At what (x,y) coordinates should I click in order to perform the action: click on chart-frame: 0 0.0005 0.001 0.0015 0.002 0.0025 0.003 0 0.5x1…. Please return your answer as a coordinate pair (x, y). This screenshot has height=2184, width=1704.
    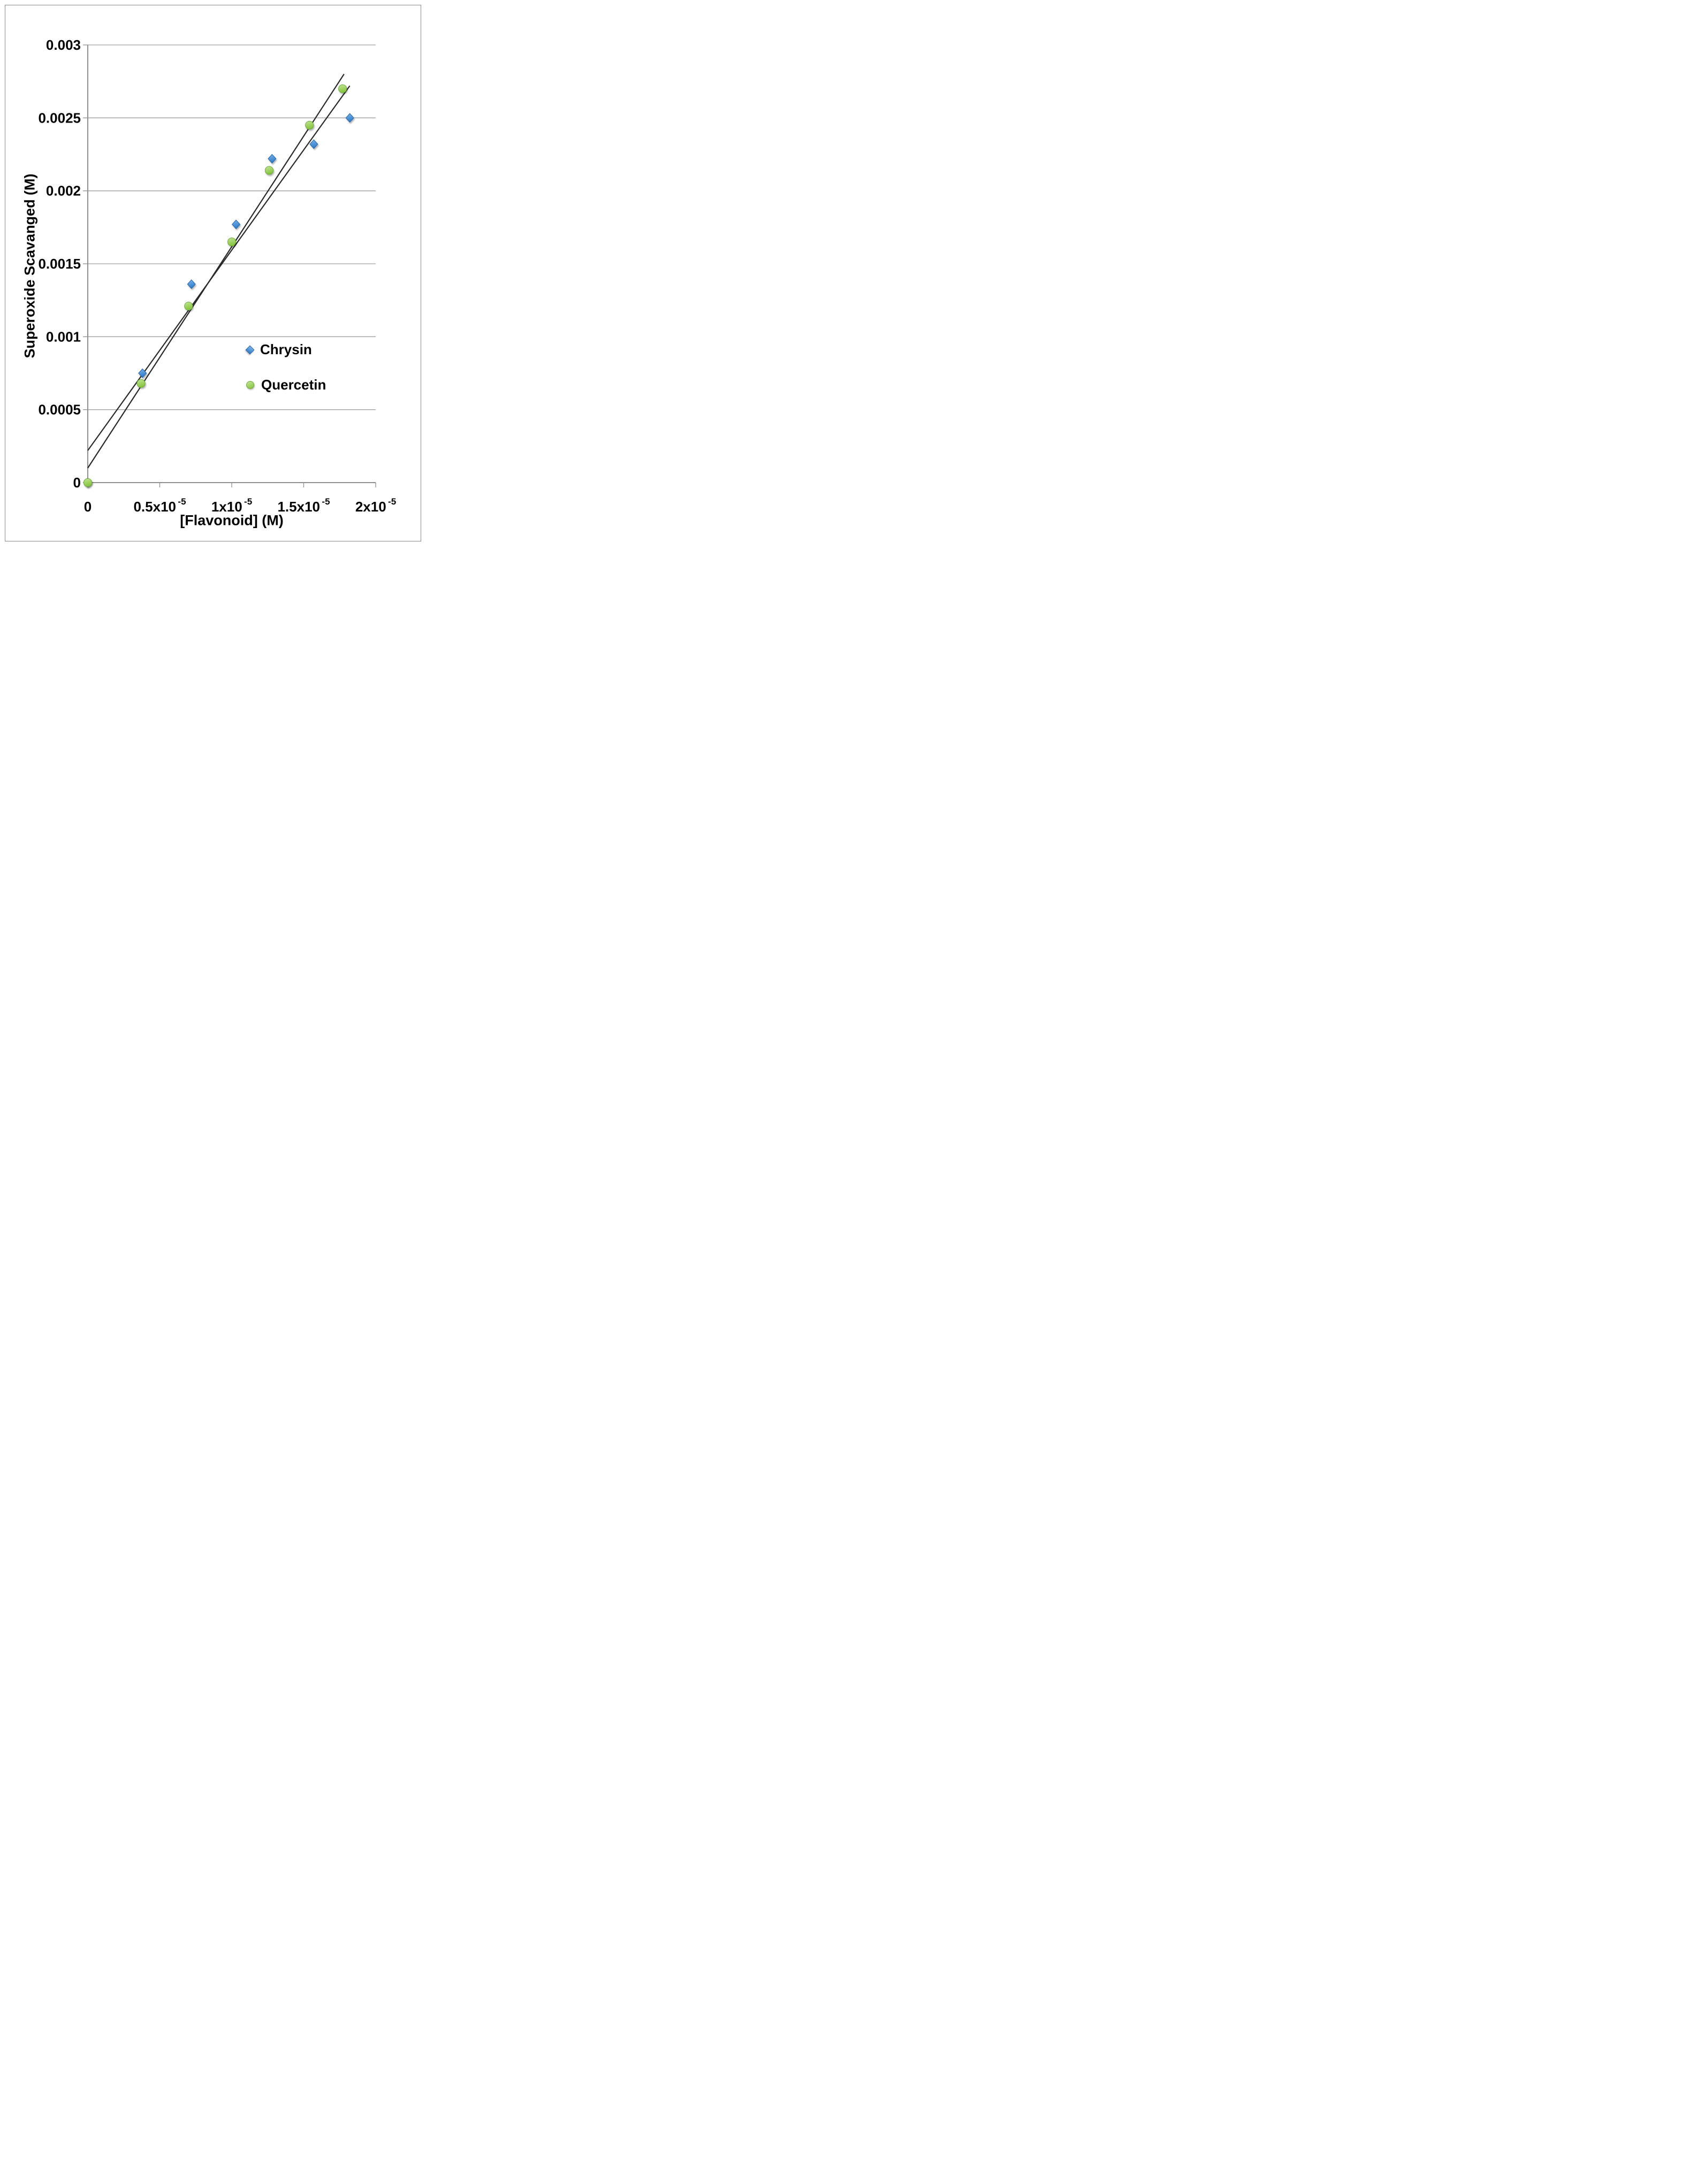
    Looking at the image, I should click on (213, 273).